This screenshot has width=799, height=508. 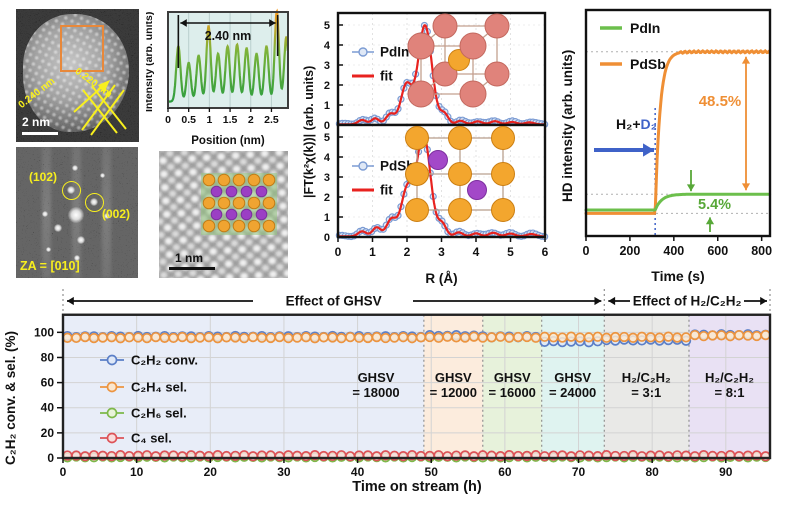 I want to click on hd-plot: 0 200 400 600 800 PdIn PdSb 48.5% 5.4%, so click(x=677, y=133).